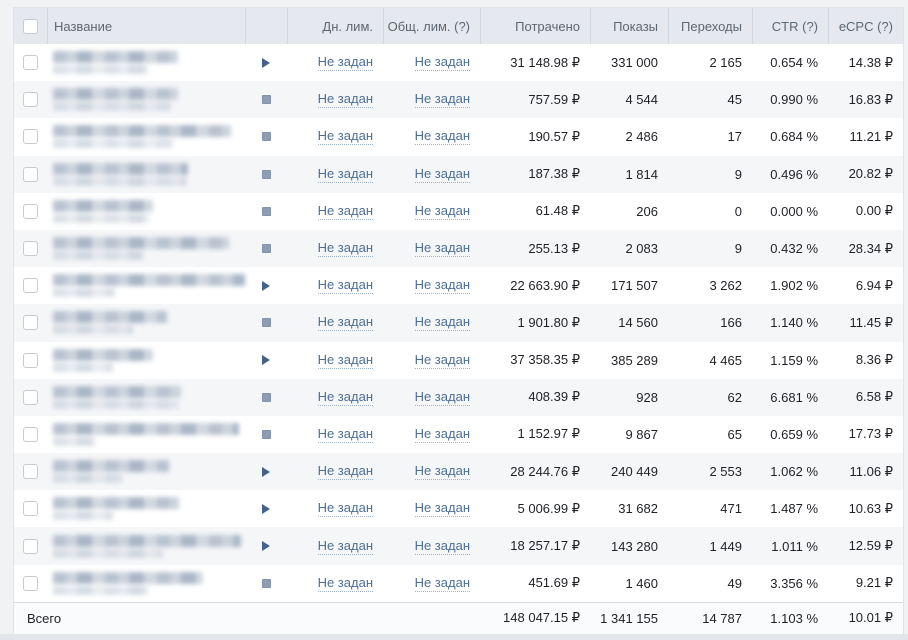  What do you see at coordinates (335, 26) in the screenshot?
I see `column-header-daily-limit: Дн. лим.` at bounding box center [335, 26].